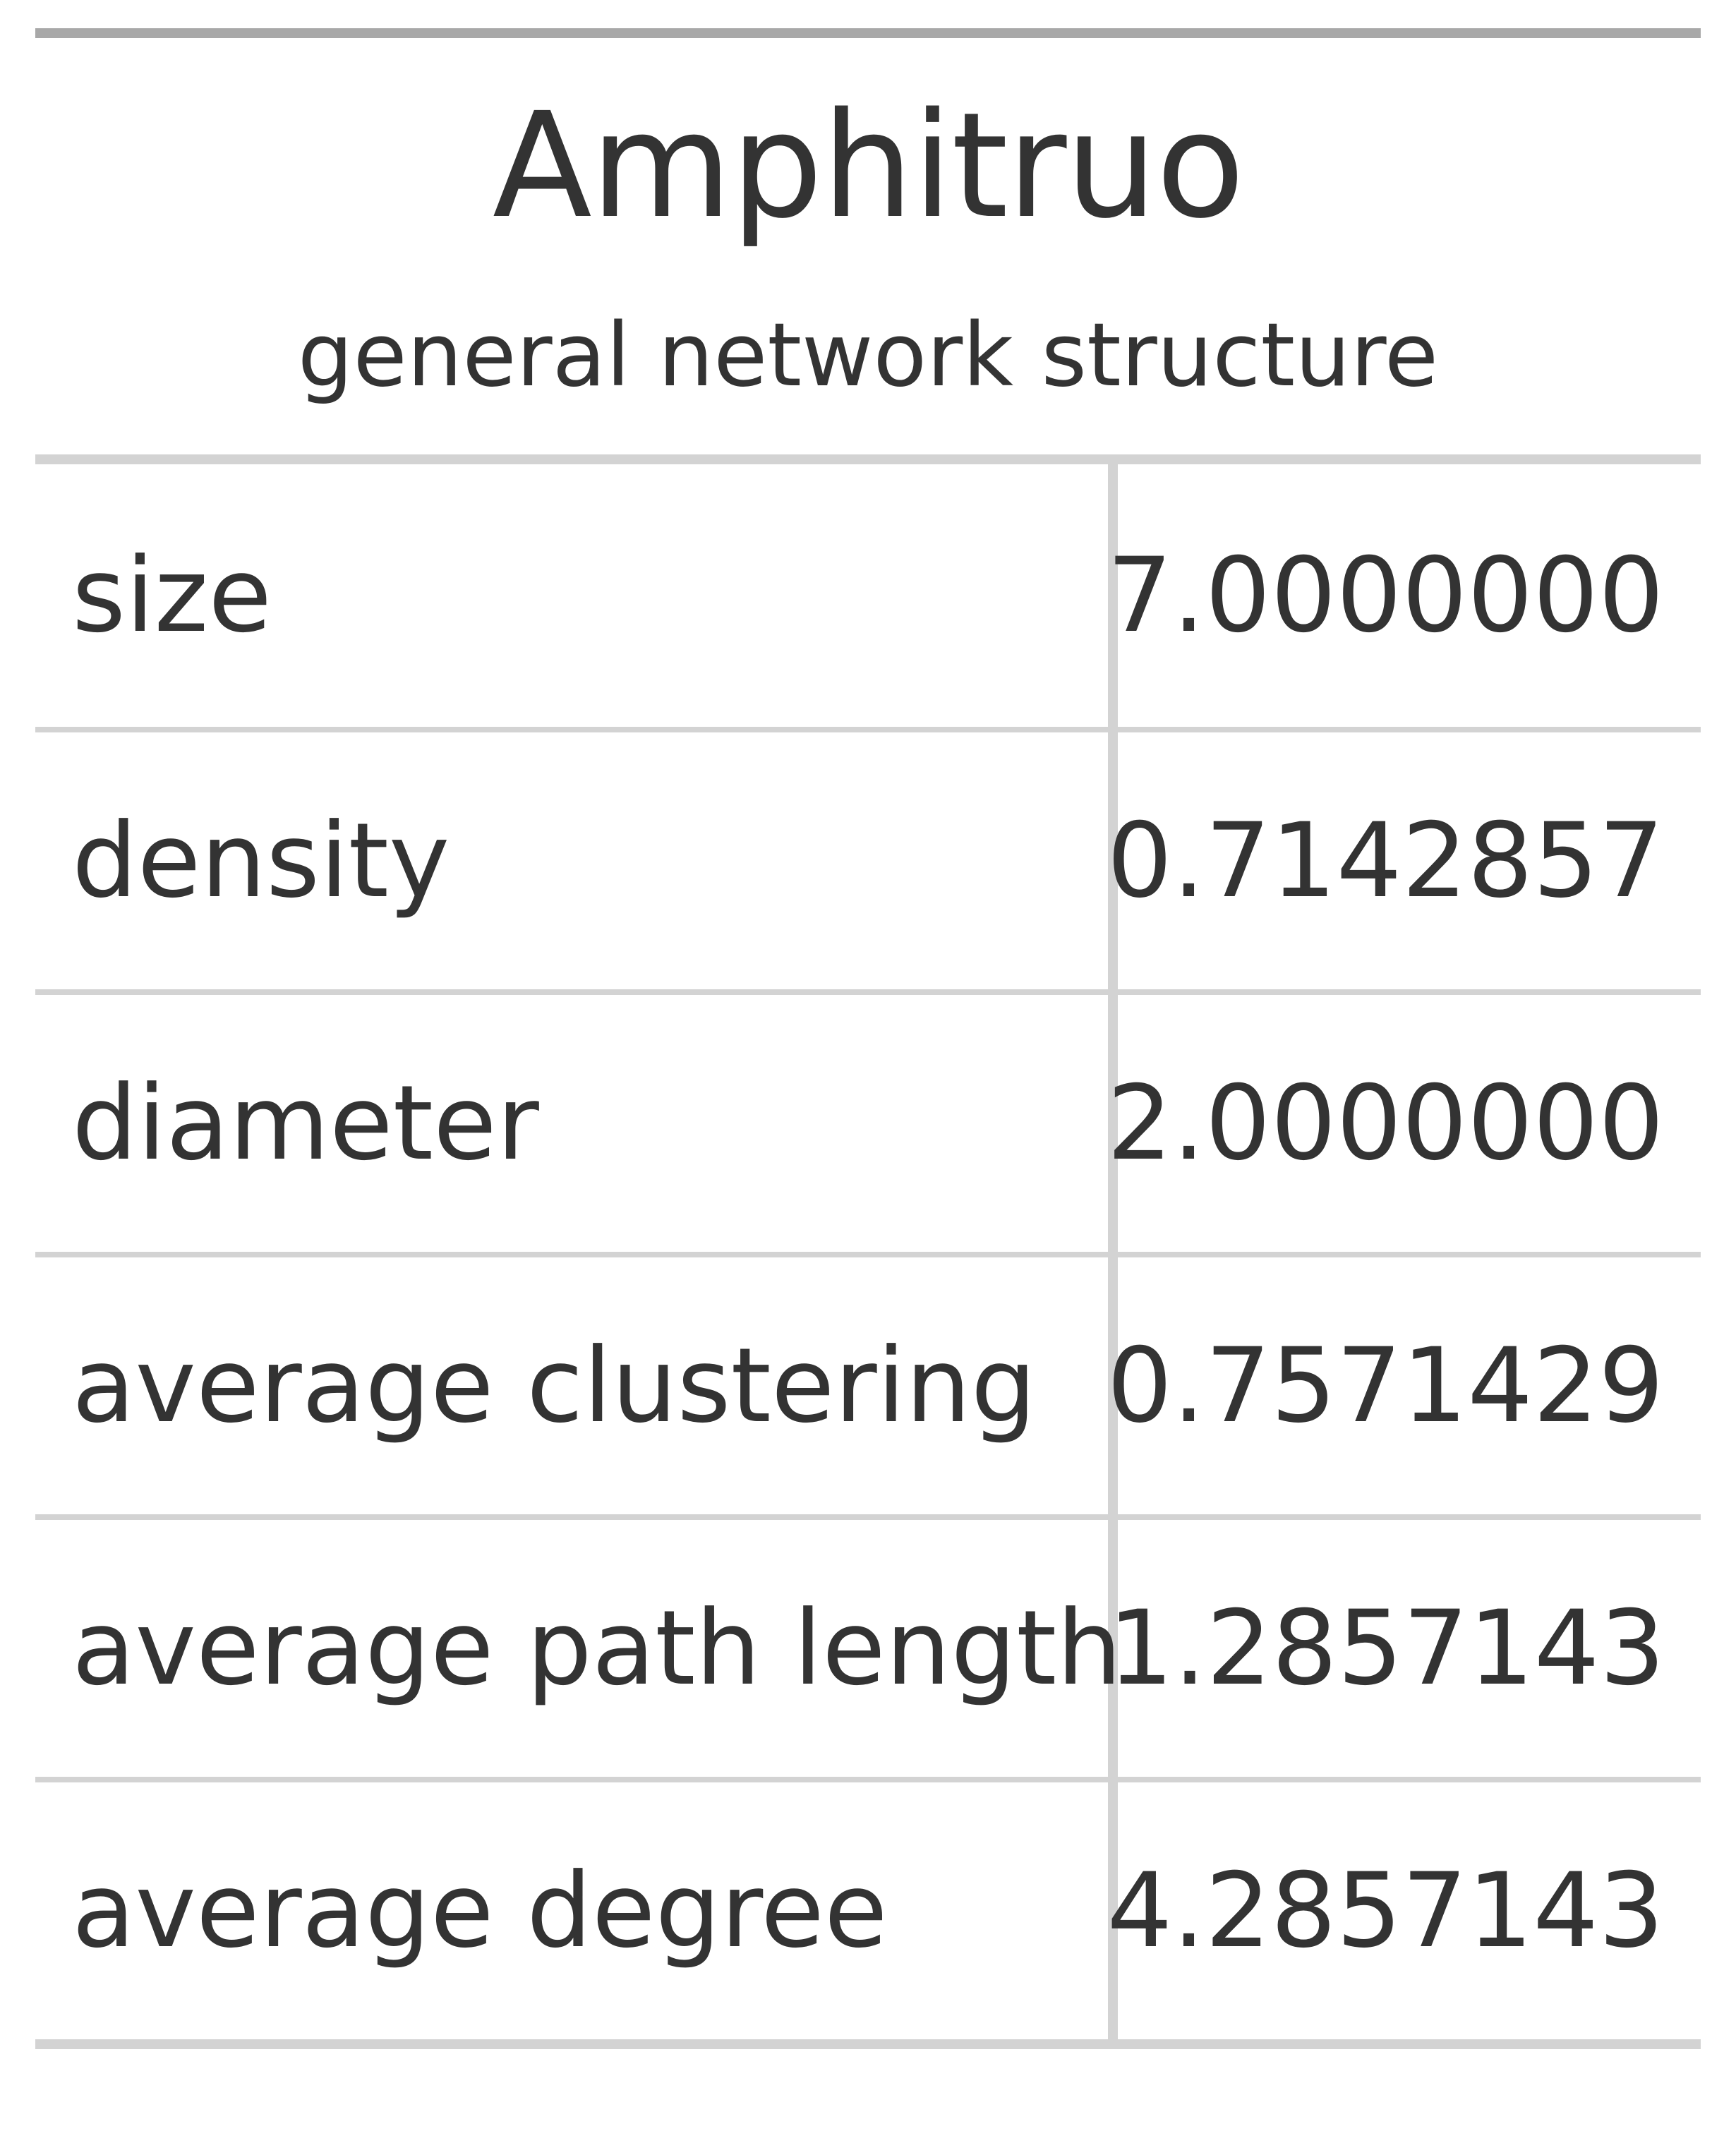 The width and height of the screenshot is (1736, 2131). Describe the element at coordinates (868, 165) in the screenshot. I see `table-title-text: Amphitruo` at that location.